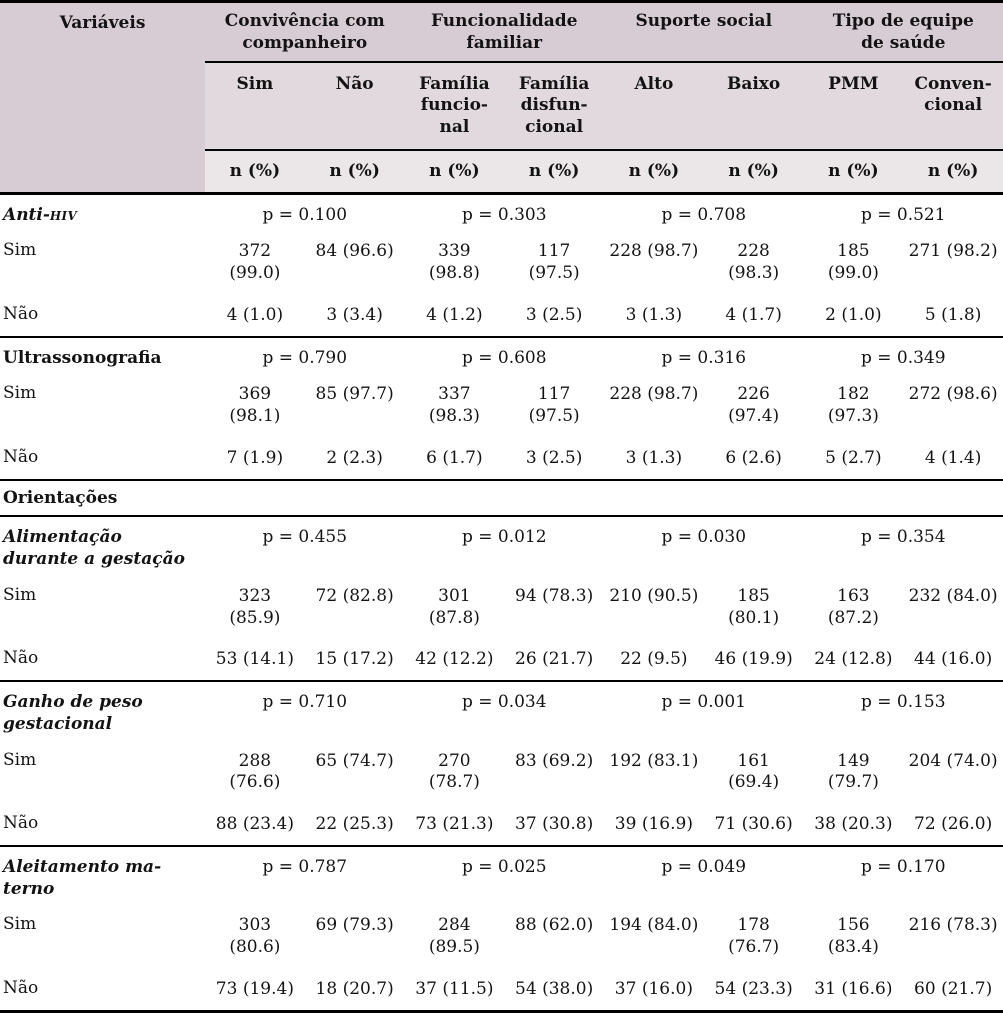  Describe the element at coordinates (754, 460) in the screenshot. I see `data-cell: 6 (2.6)` at that location.